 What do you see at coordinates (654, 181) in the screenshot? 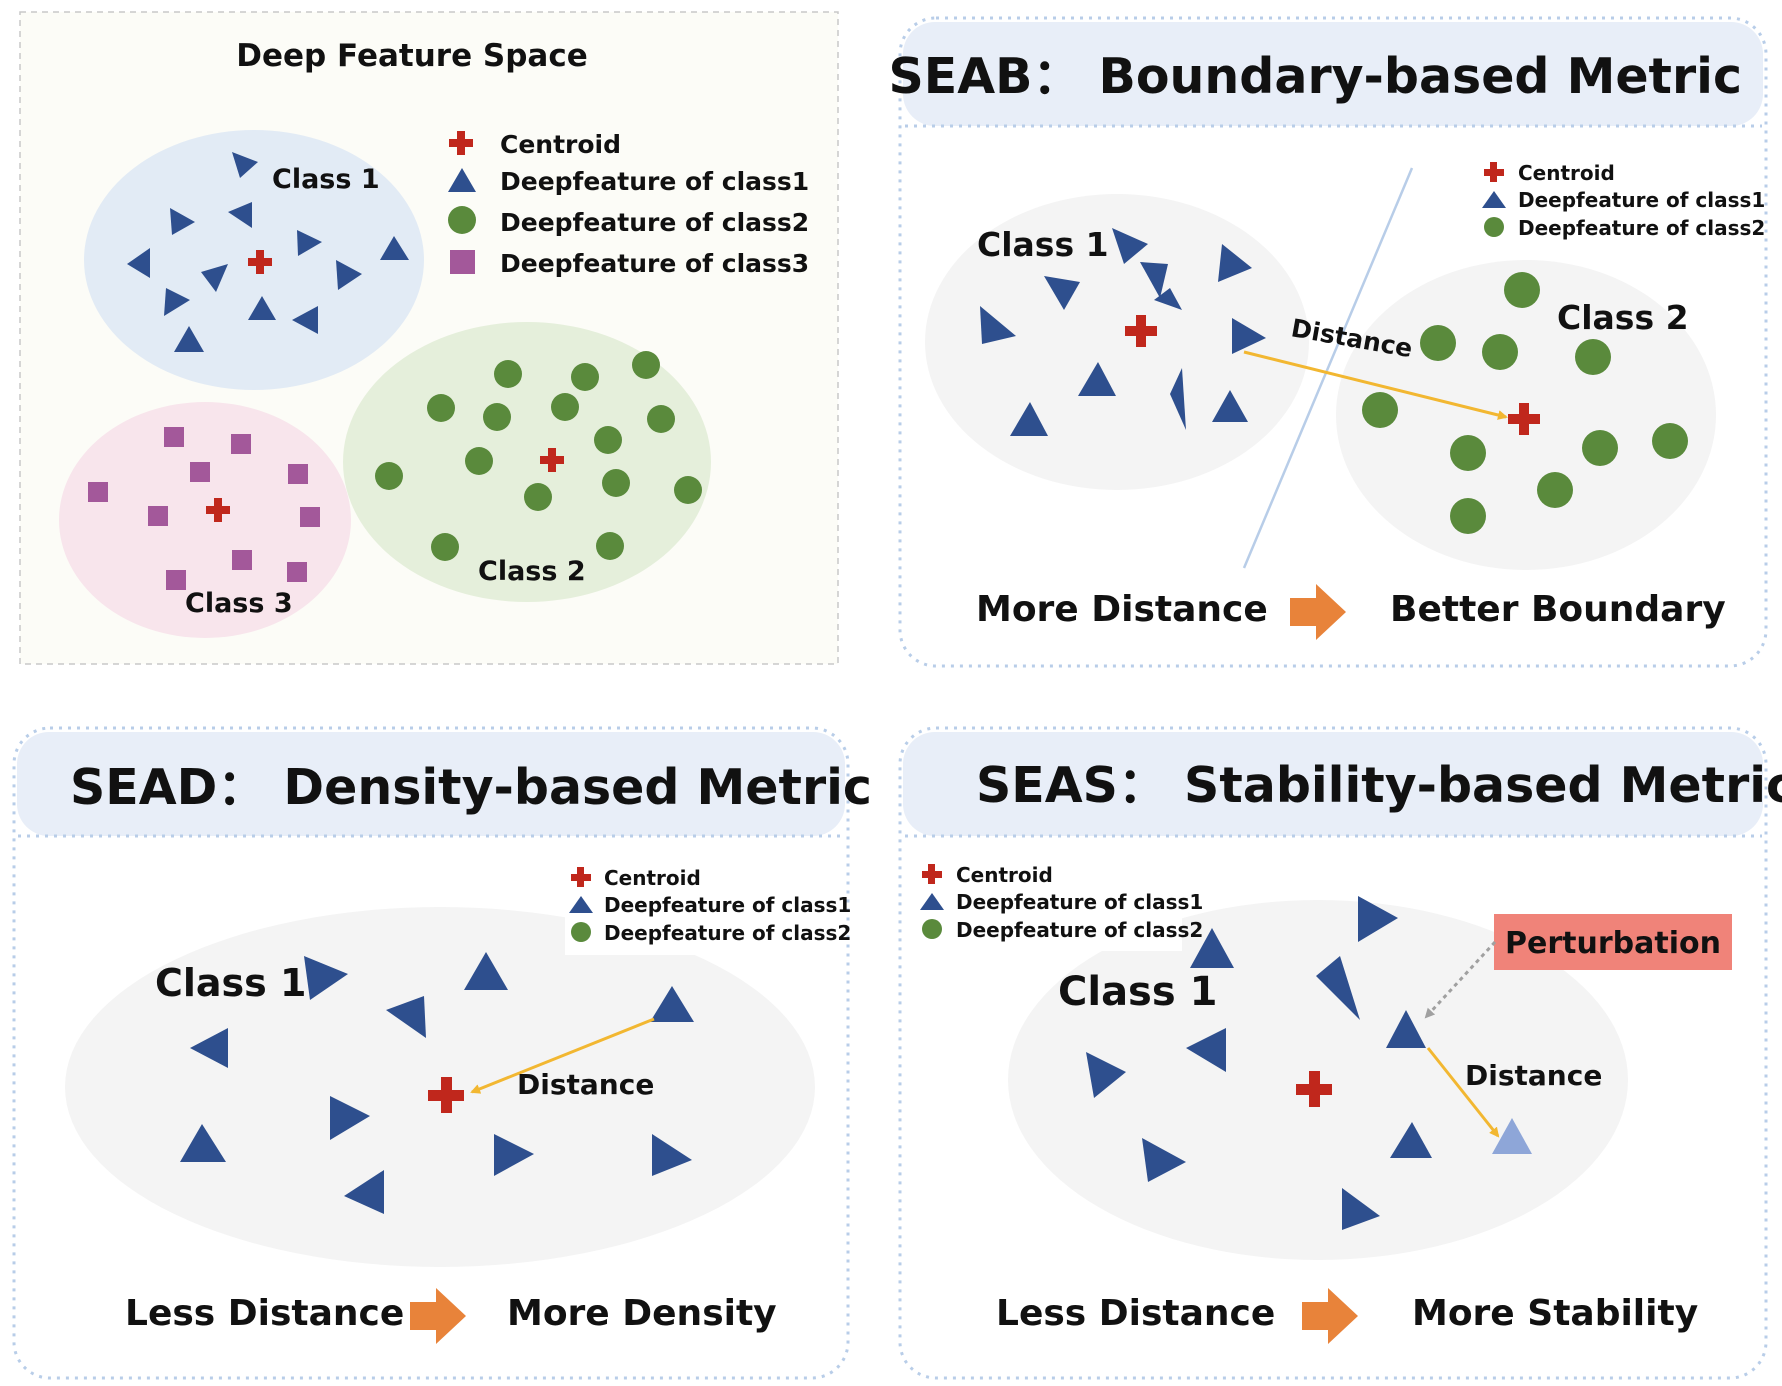
I see `legend-class1-label: Deepfeature of class1` at bounding box center [654, 181].